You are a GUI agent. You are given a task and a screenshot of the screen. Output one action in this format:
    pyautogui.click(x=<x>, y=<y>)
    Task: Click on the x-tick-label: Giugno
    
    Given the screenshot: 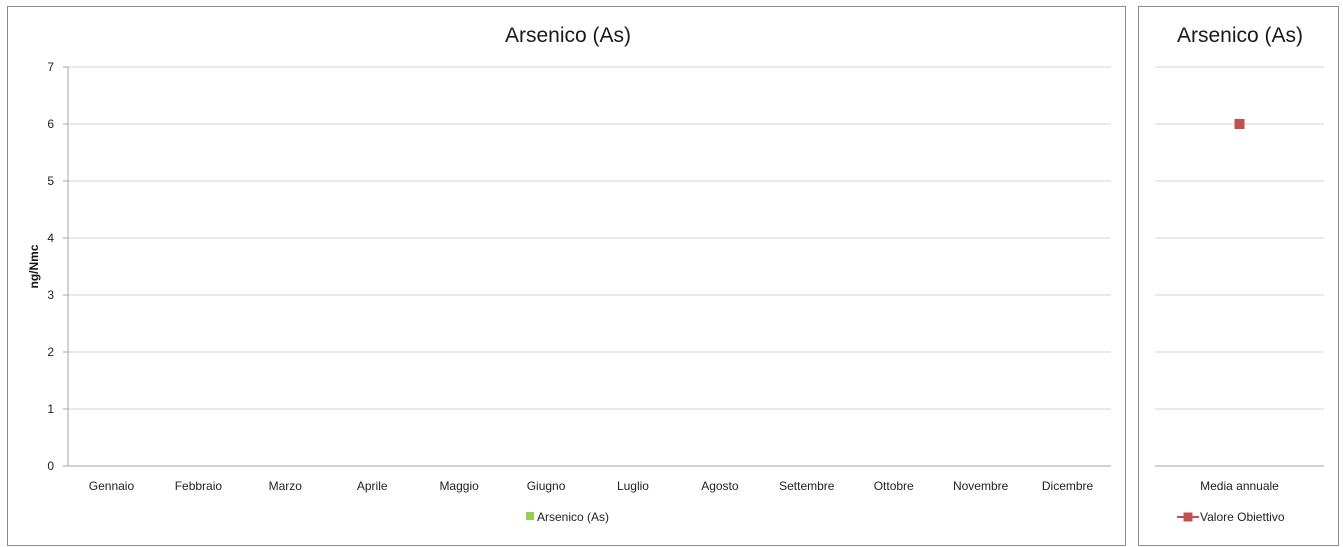 What is the action you would take?
    pyautogui.click(x=546, y=486)
    